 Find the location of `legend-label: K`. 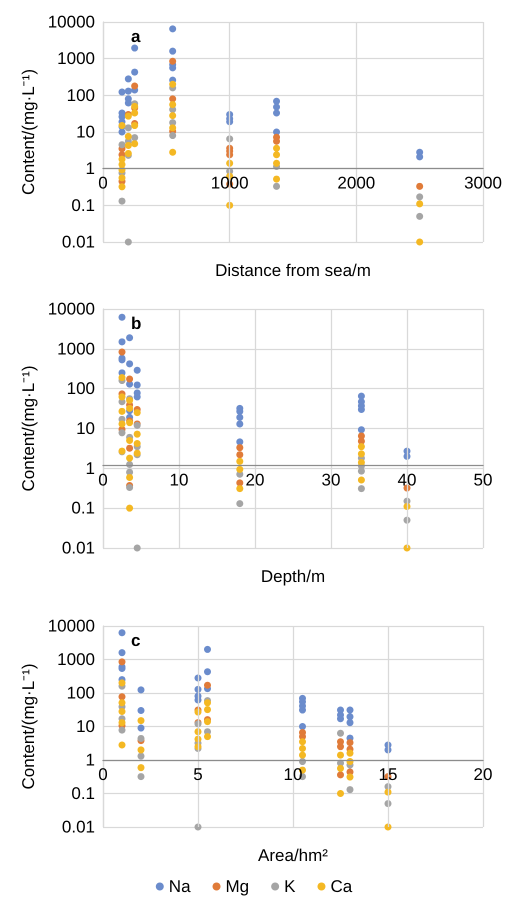

legend-label: K is located at coordinates (290, 886).